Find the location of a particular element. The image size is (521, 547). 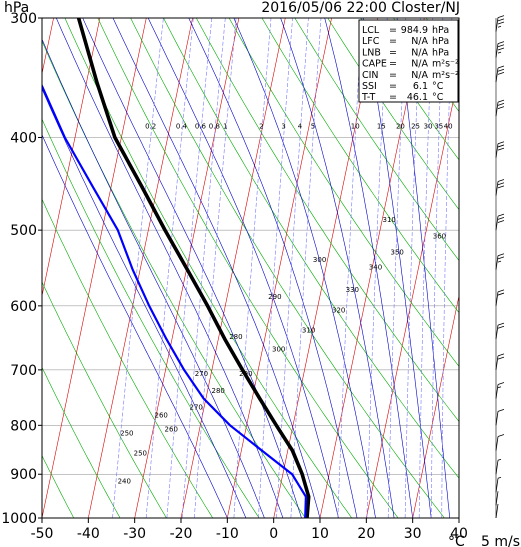

theta-label: 250 is located at coordinates (140, 453).